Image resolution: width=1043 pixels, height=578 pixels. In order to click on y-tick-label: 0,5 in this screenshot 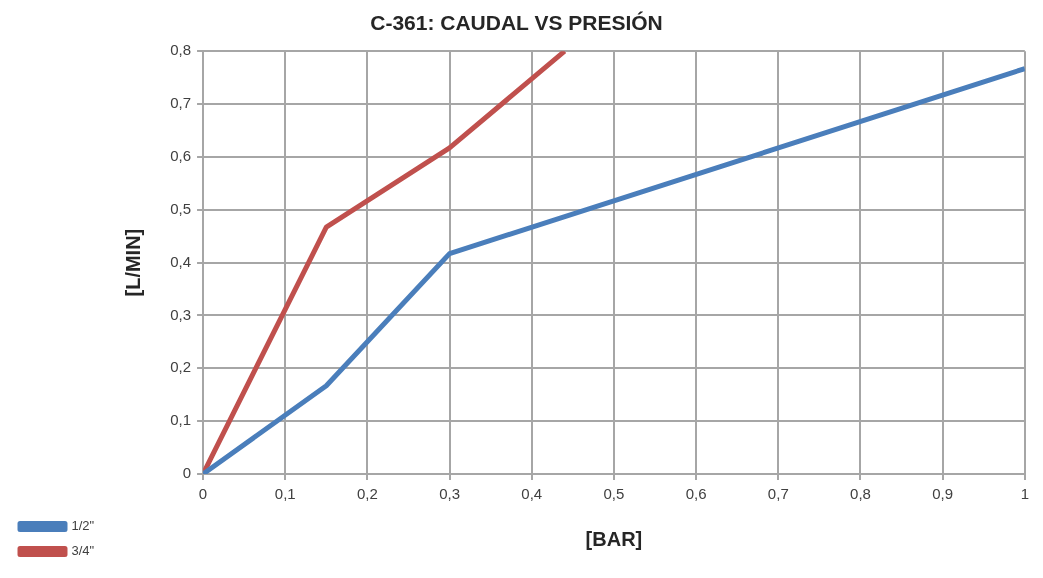, I will do `click(181, 208)`.